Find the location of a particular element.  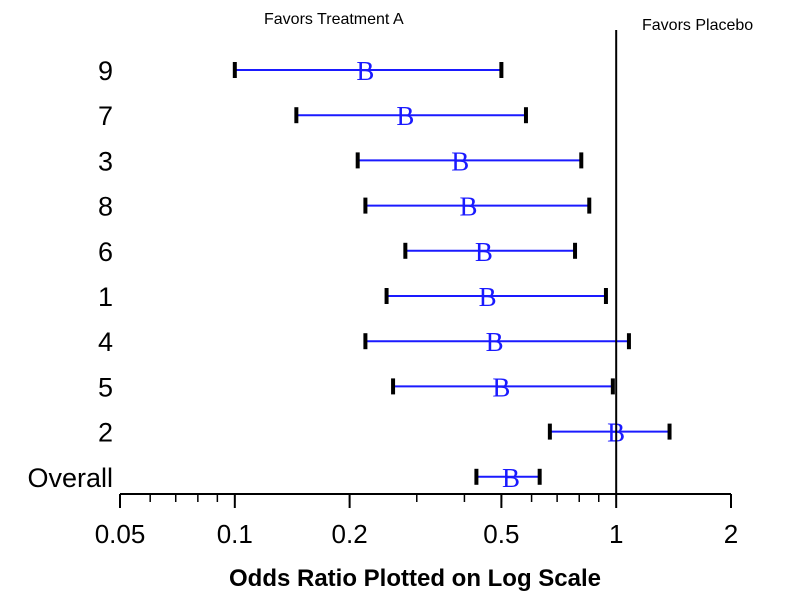

row-label: 7 is located at coordinates (105, 116).